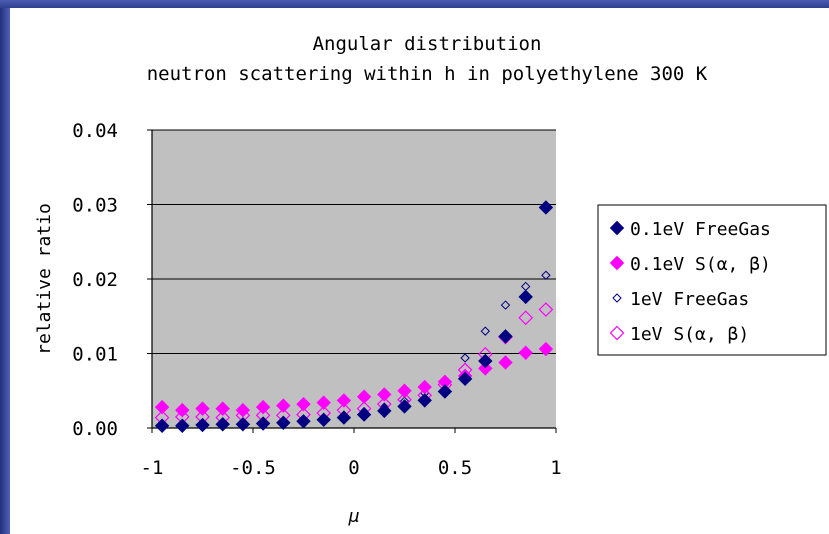 The width and height of the screenshot is (829, 534). I want to click on legend-box, so click(712, 280).